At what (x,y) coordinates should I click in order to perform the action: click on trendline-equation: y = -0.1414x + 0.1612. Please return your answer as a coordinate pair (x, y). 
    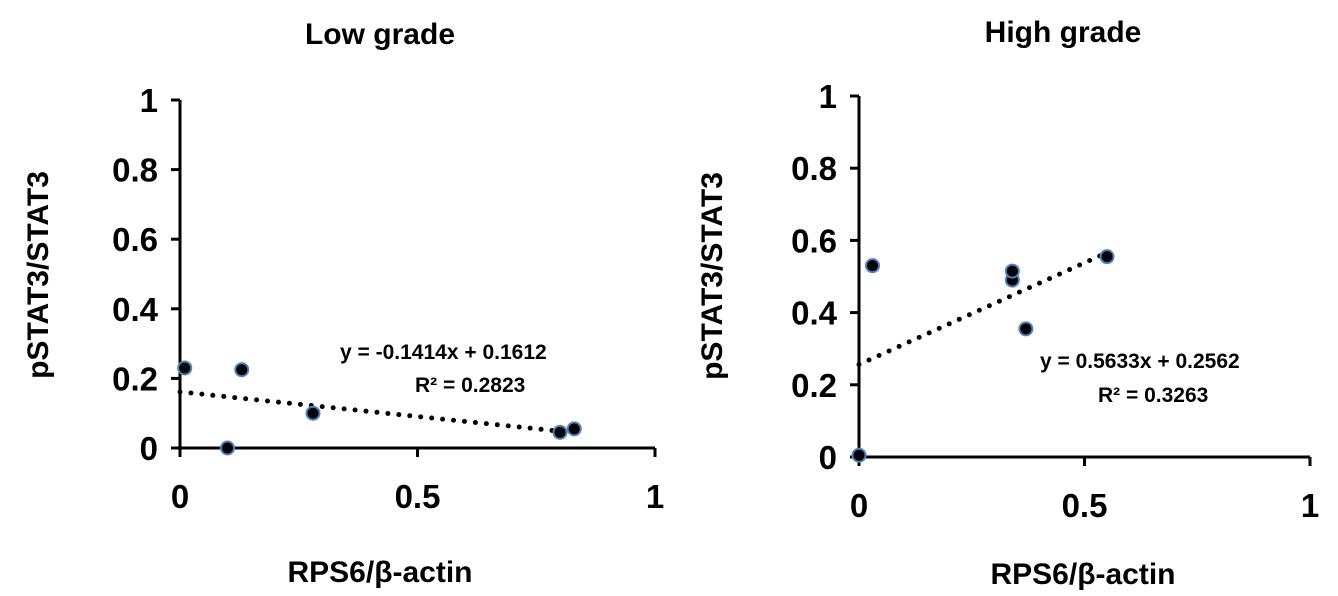
    Looking at the image, I should click on (443, 352).